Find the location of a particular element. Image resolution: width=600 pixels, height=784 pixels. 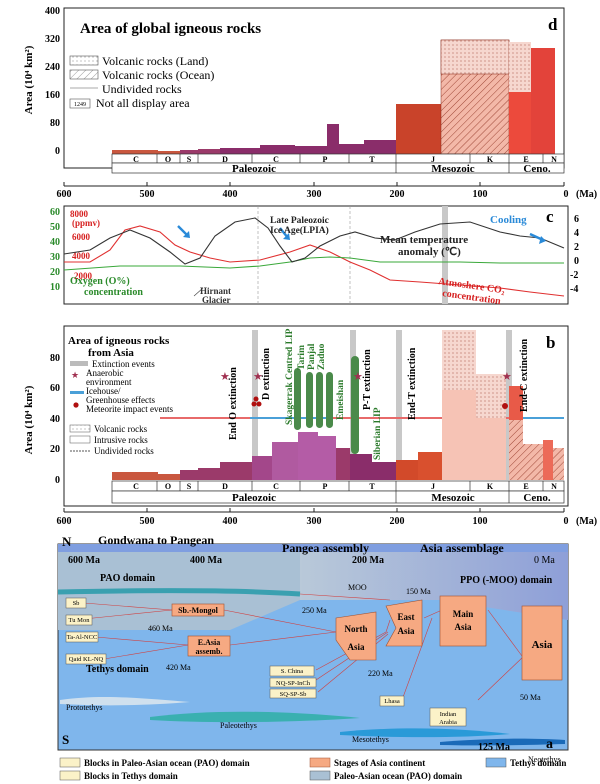

block-sb-label: Sb is located at coordinates (76, 603).